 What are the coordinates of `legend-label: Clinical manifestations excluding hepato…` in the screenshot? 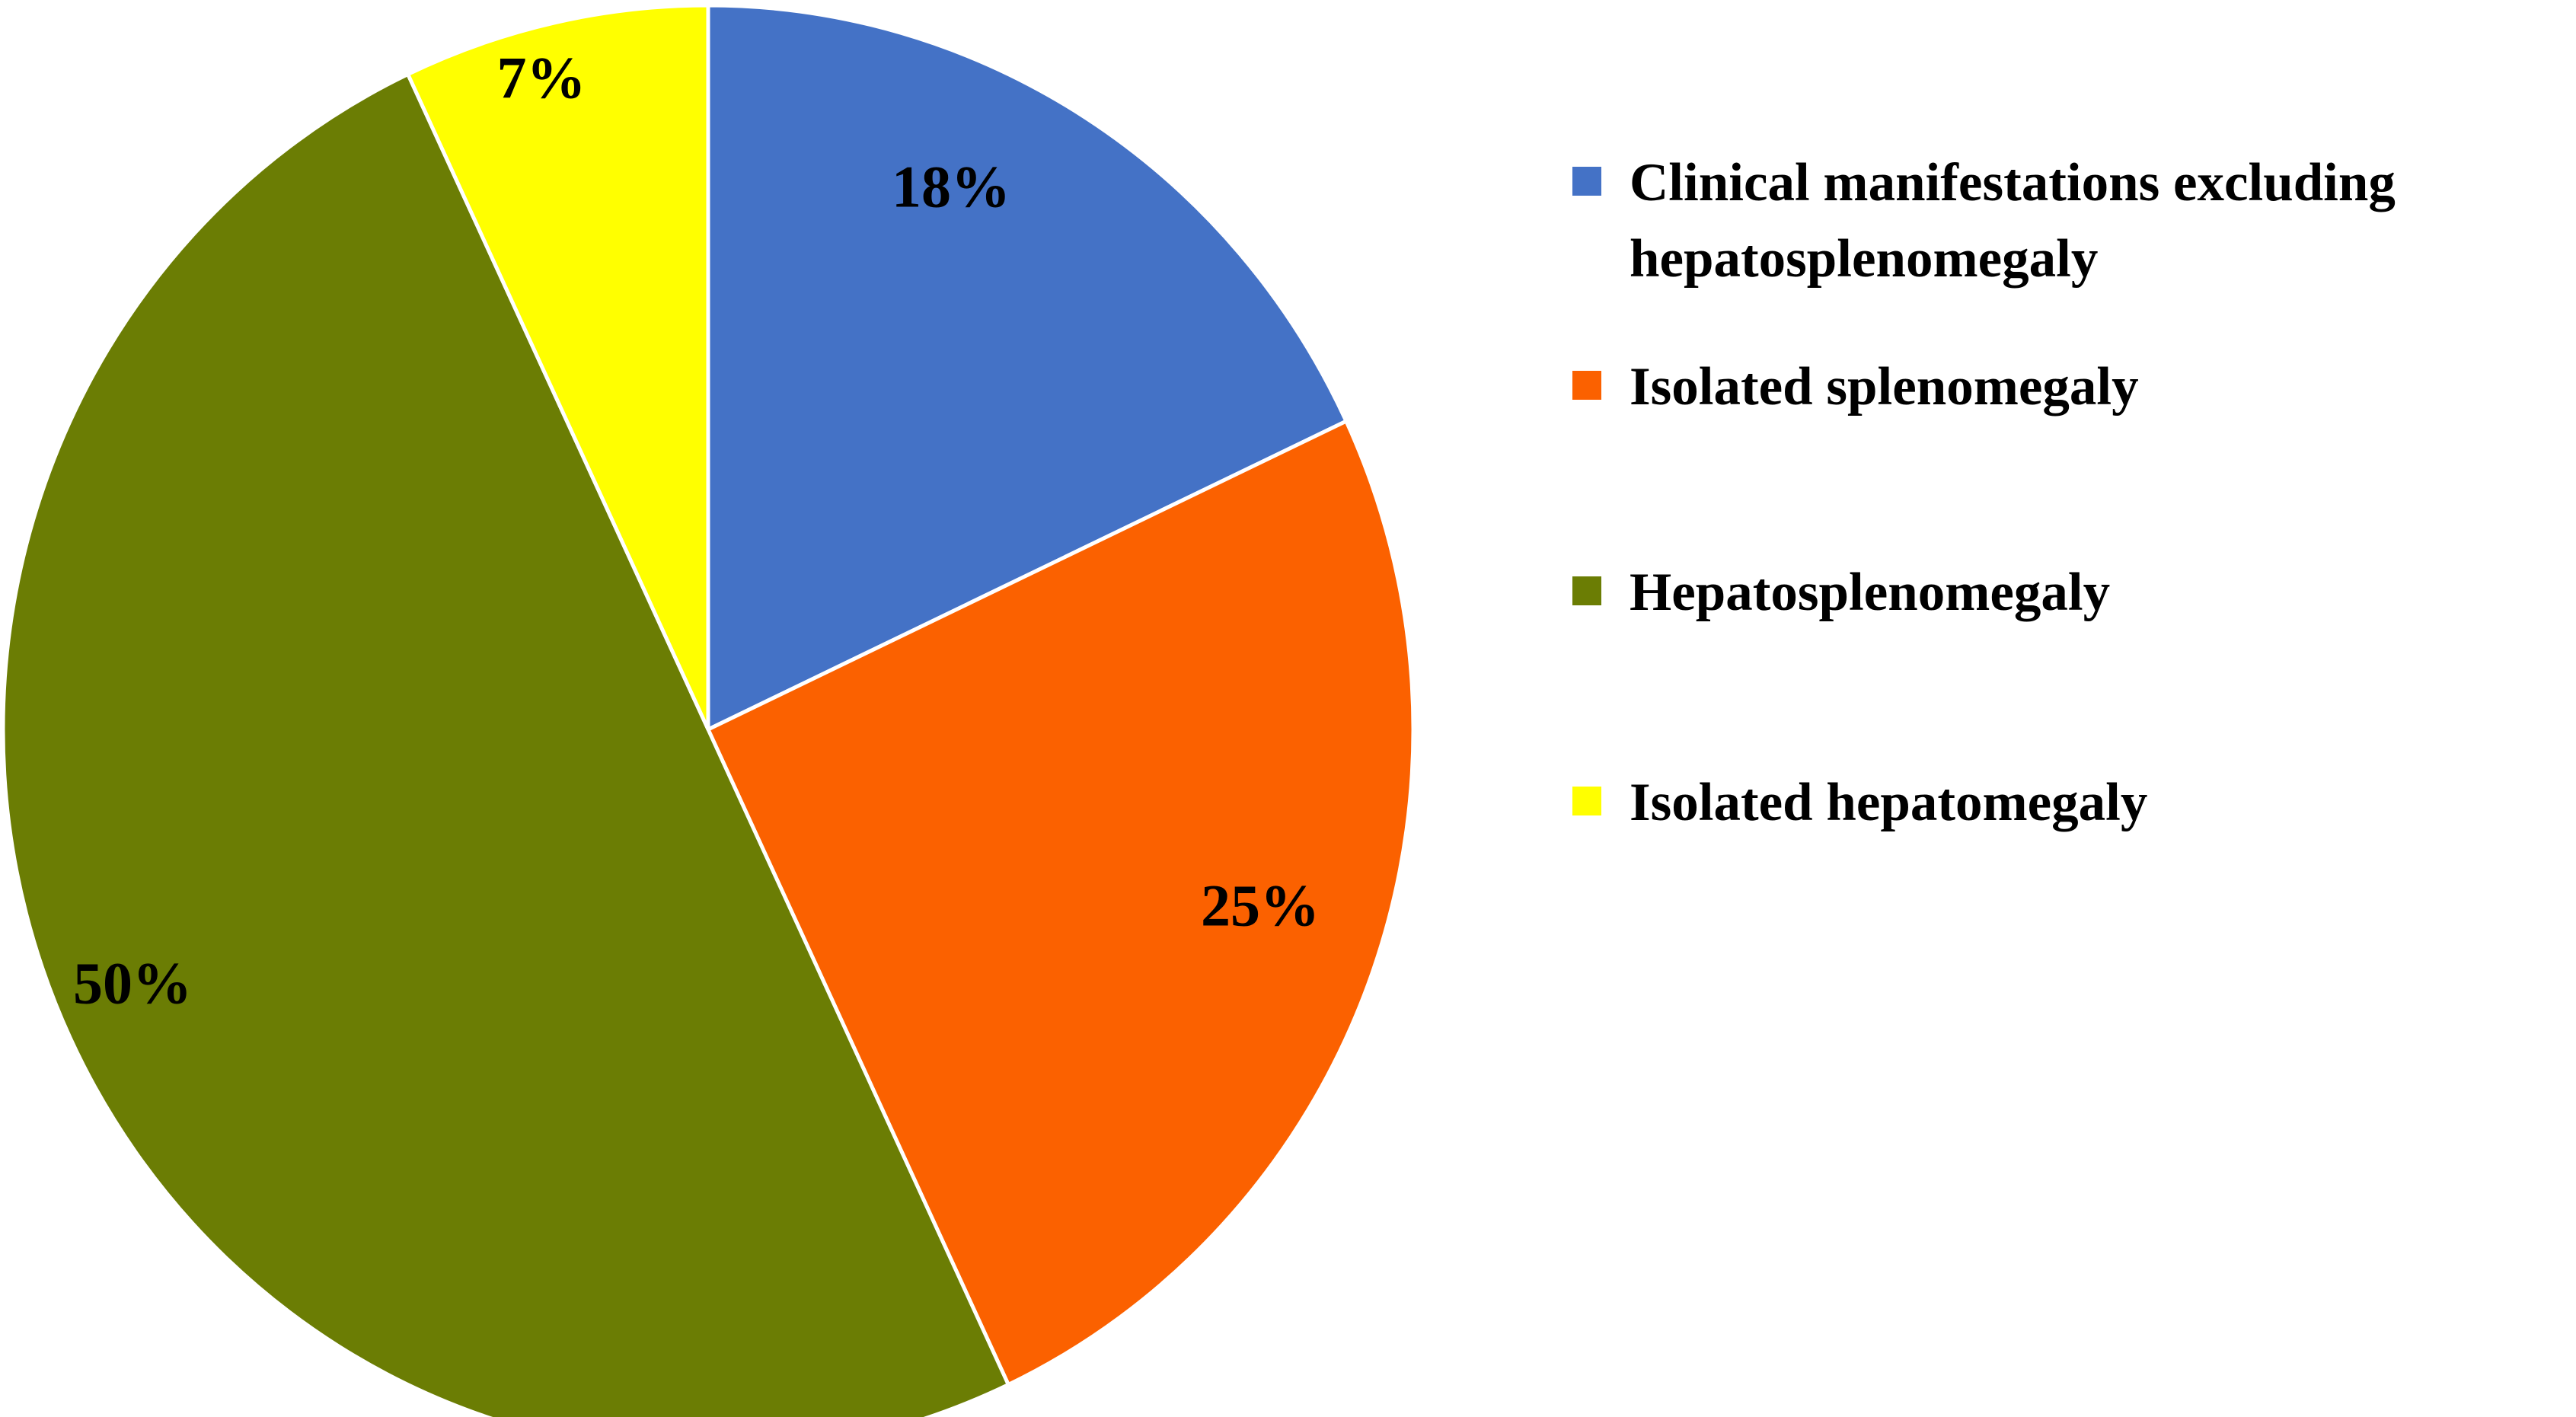 It's located at (2013, 221).